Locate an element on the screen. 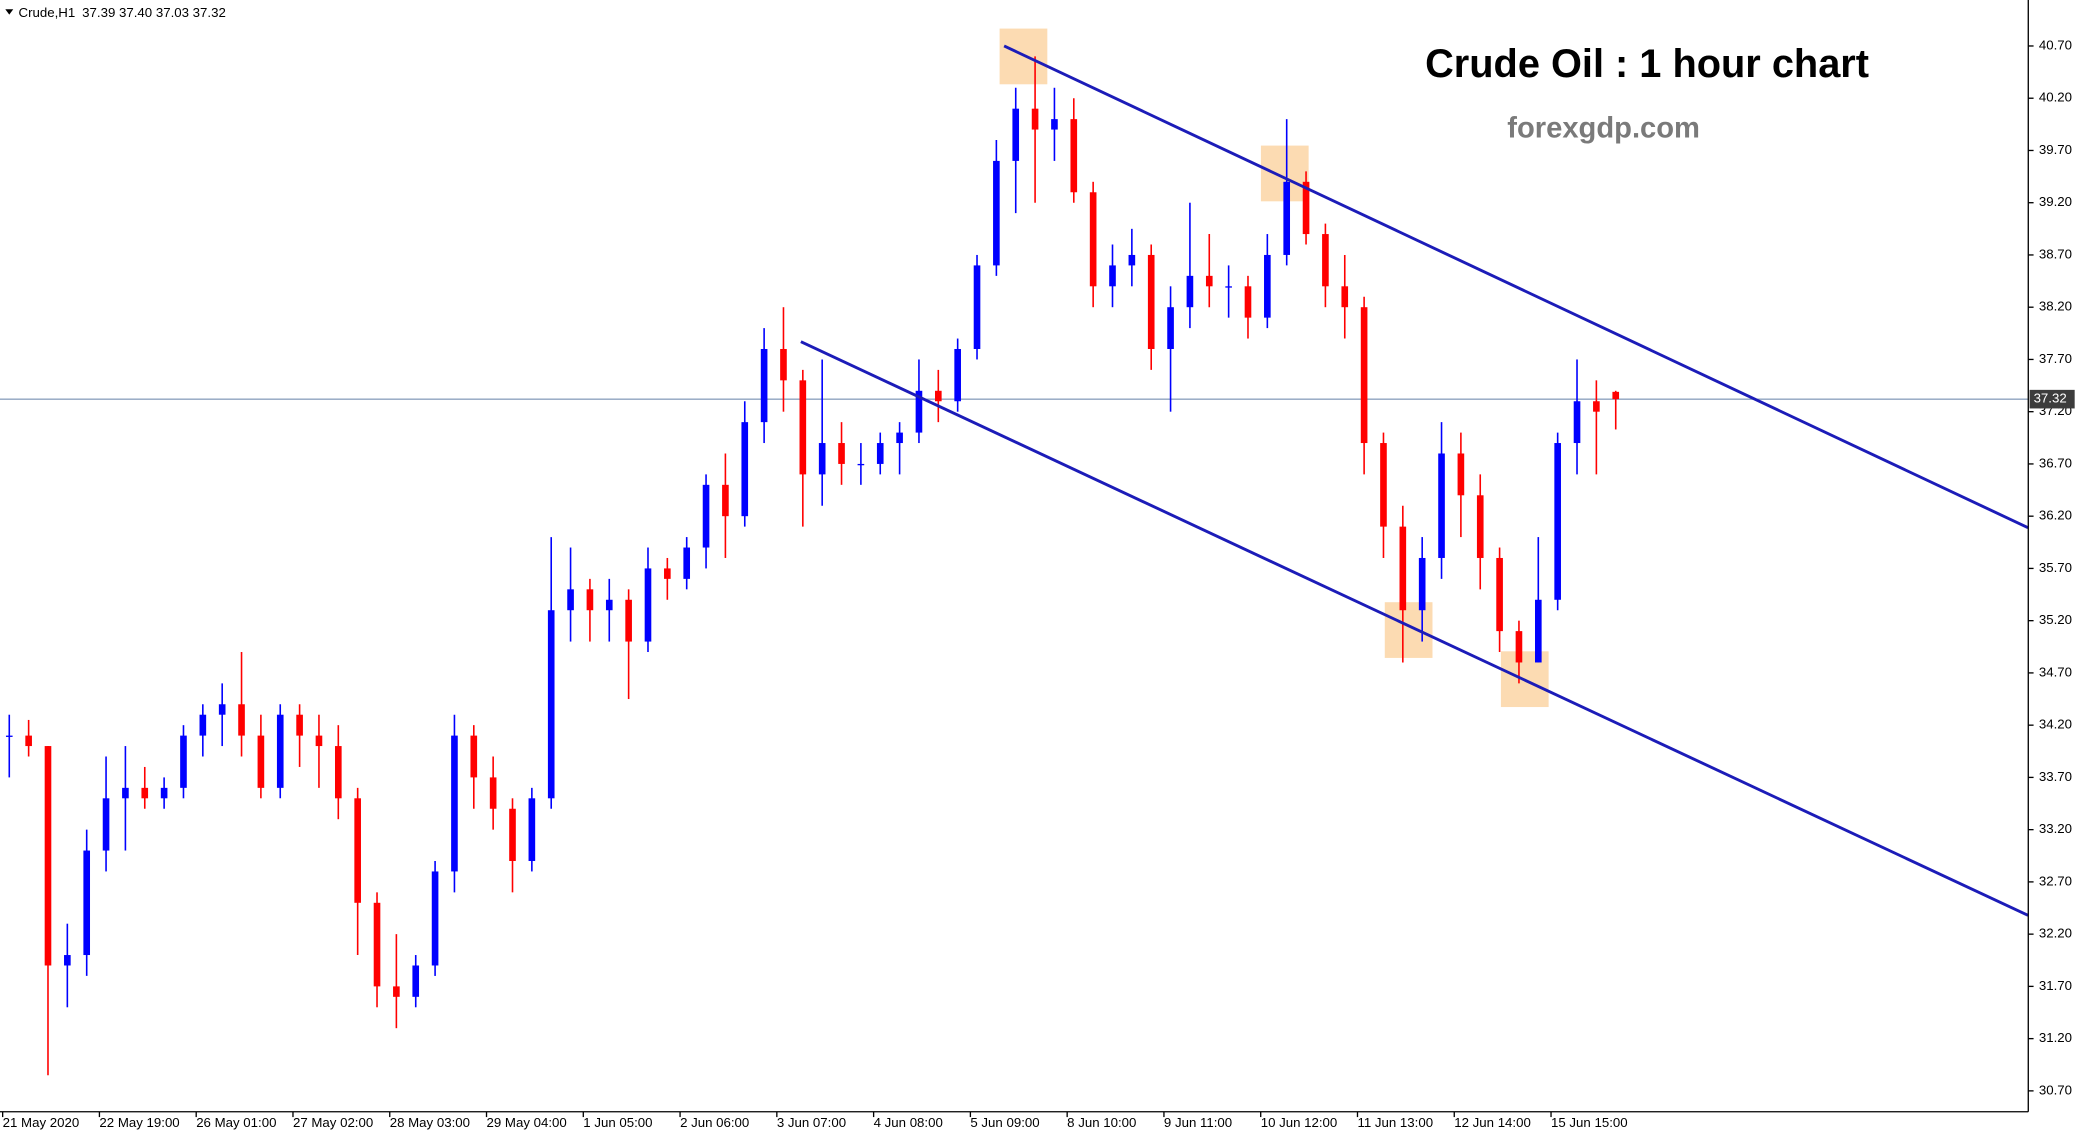  y-tick-label: 39.70 is located at coordinates (2055, 149).